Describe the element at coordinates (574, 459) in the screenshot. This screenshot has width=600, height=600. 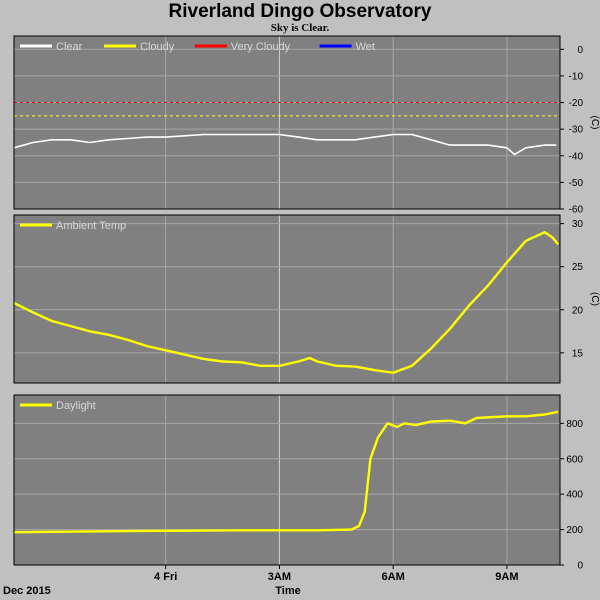
I see `daylight-ytick-label: 600` at that location.